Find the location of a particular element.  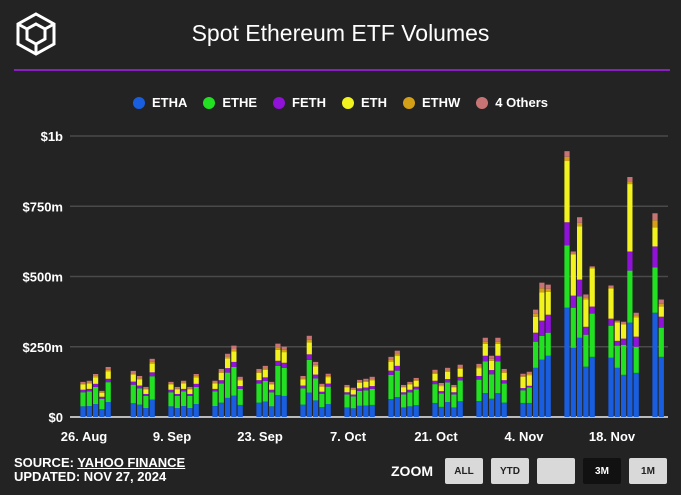

zoom-button-1m: 1M is located at coordinates (648, 471).